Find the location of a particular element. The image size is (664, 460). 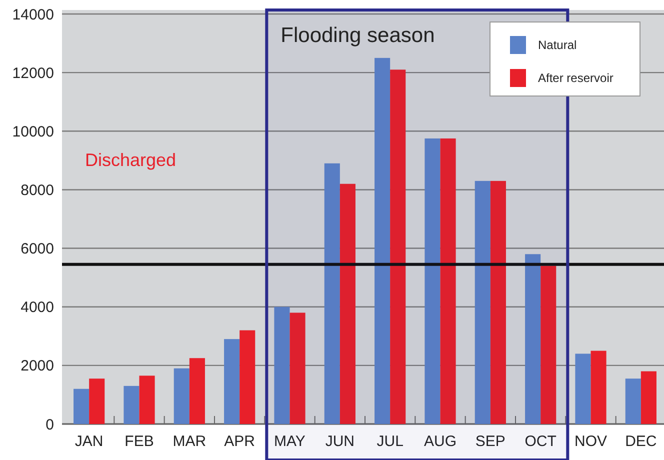

legend-label: After reservoir is located at coordinates (576, 78).